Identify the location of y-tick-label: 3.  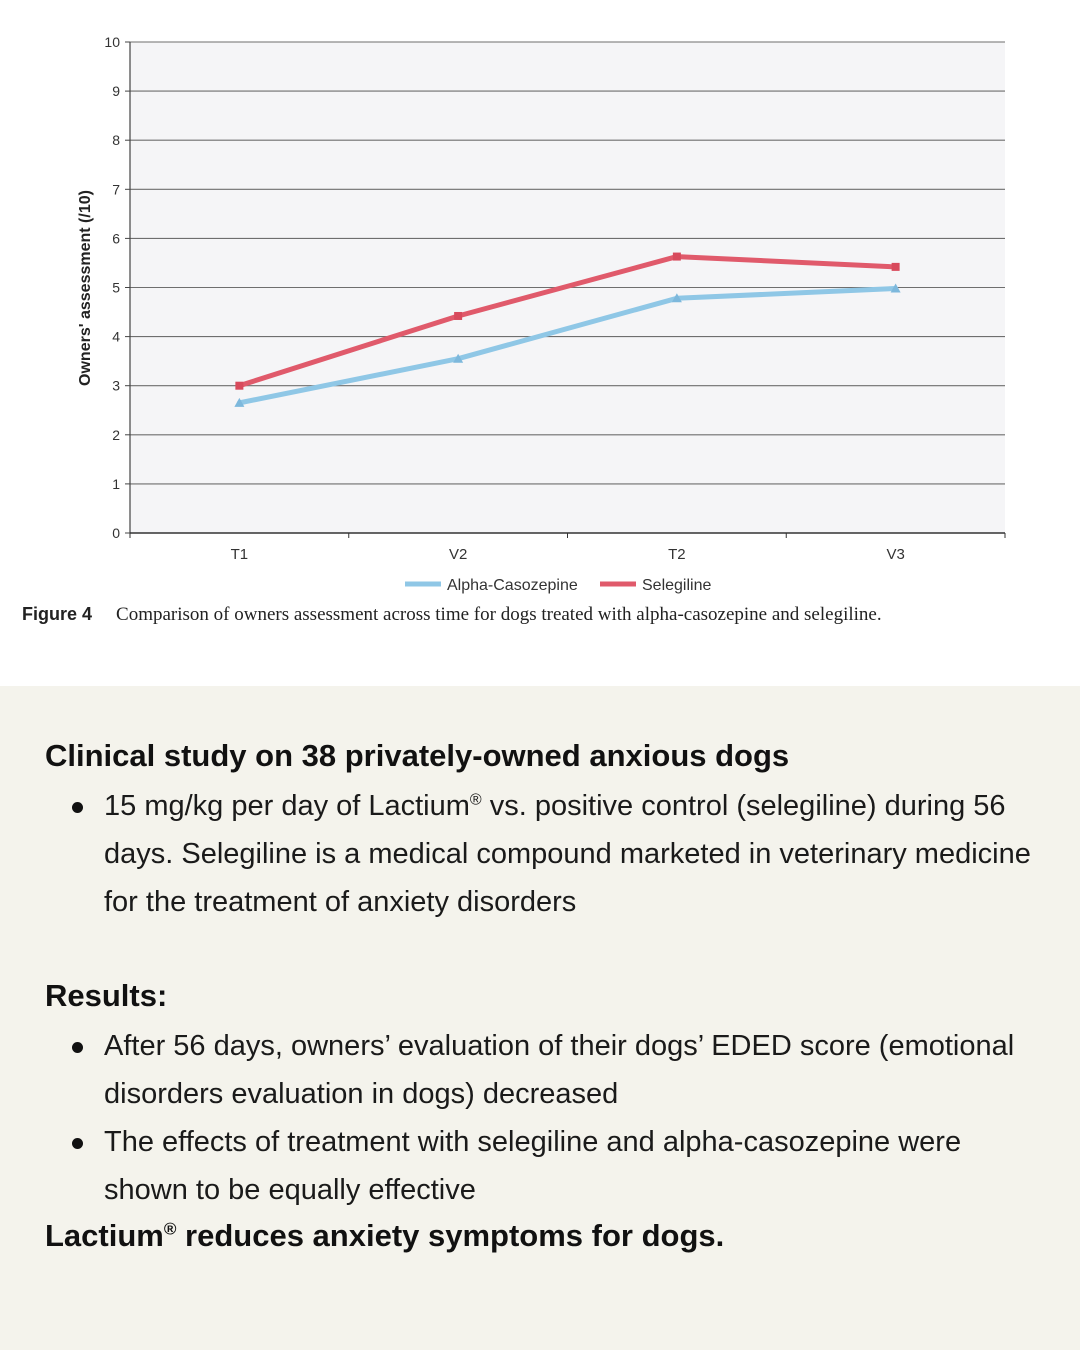
(116, 386).